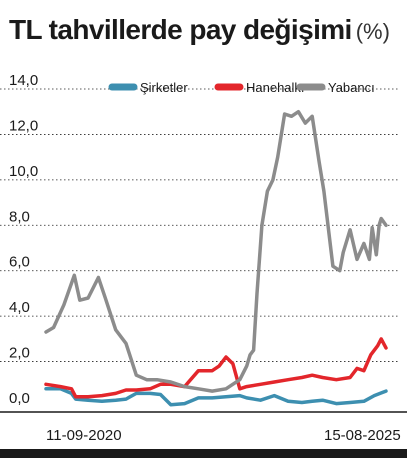 Image resolution: width=407 pixels, height=458 pixels. I want to click on y-tick-label: 10,0, so click(23, 171).